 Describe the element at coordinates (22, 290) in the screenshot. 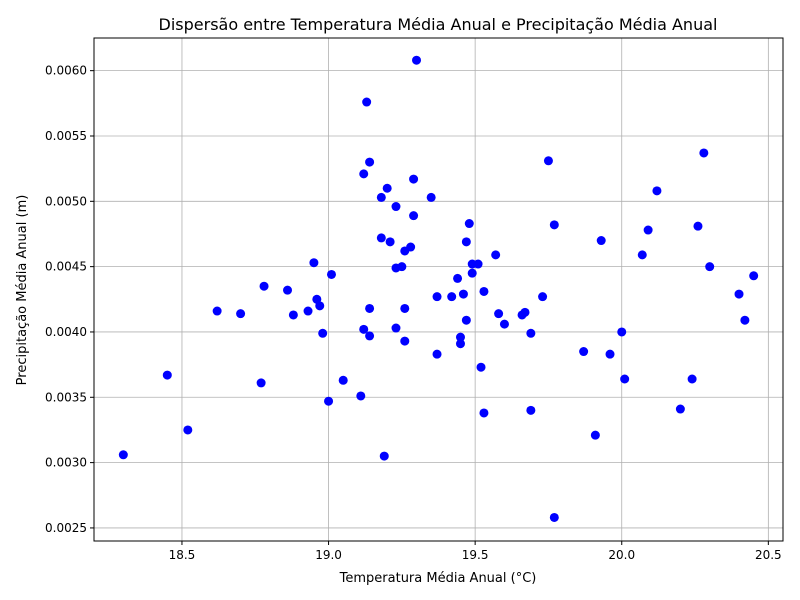

I see `y-axis-label: Precipitação Média Anual (m)` at that location.